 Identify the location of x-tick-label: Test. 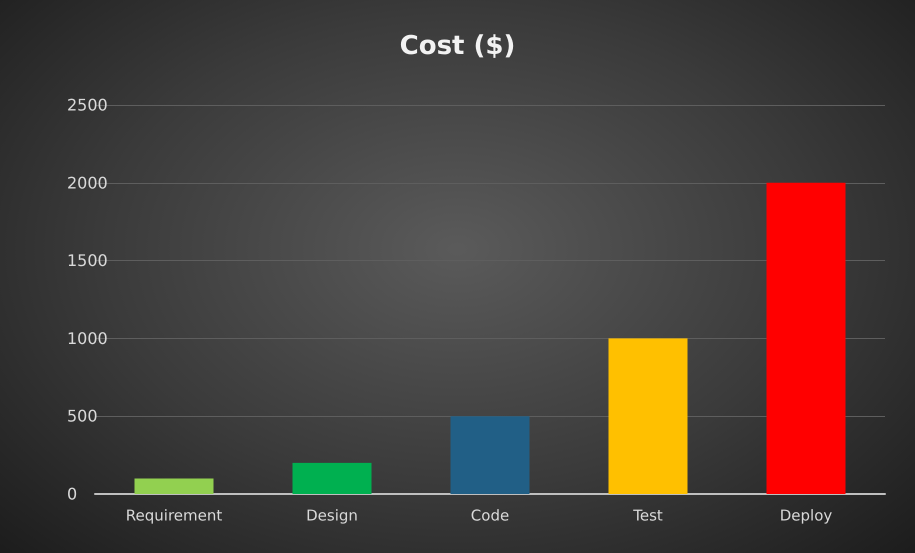
(647, 515).